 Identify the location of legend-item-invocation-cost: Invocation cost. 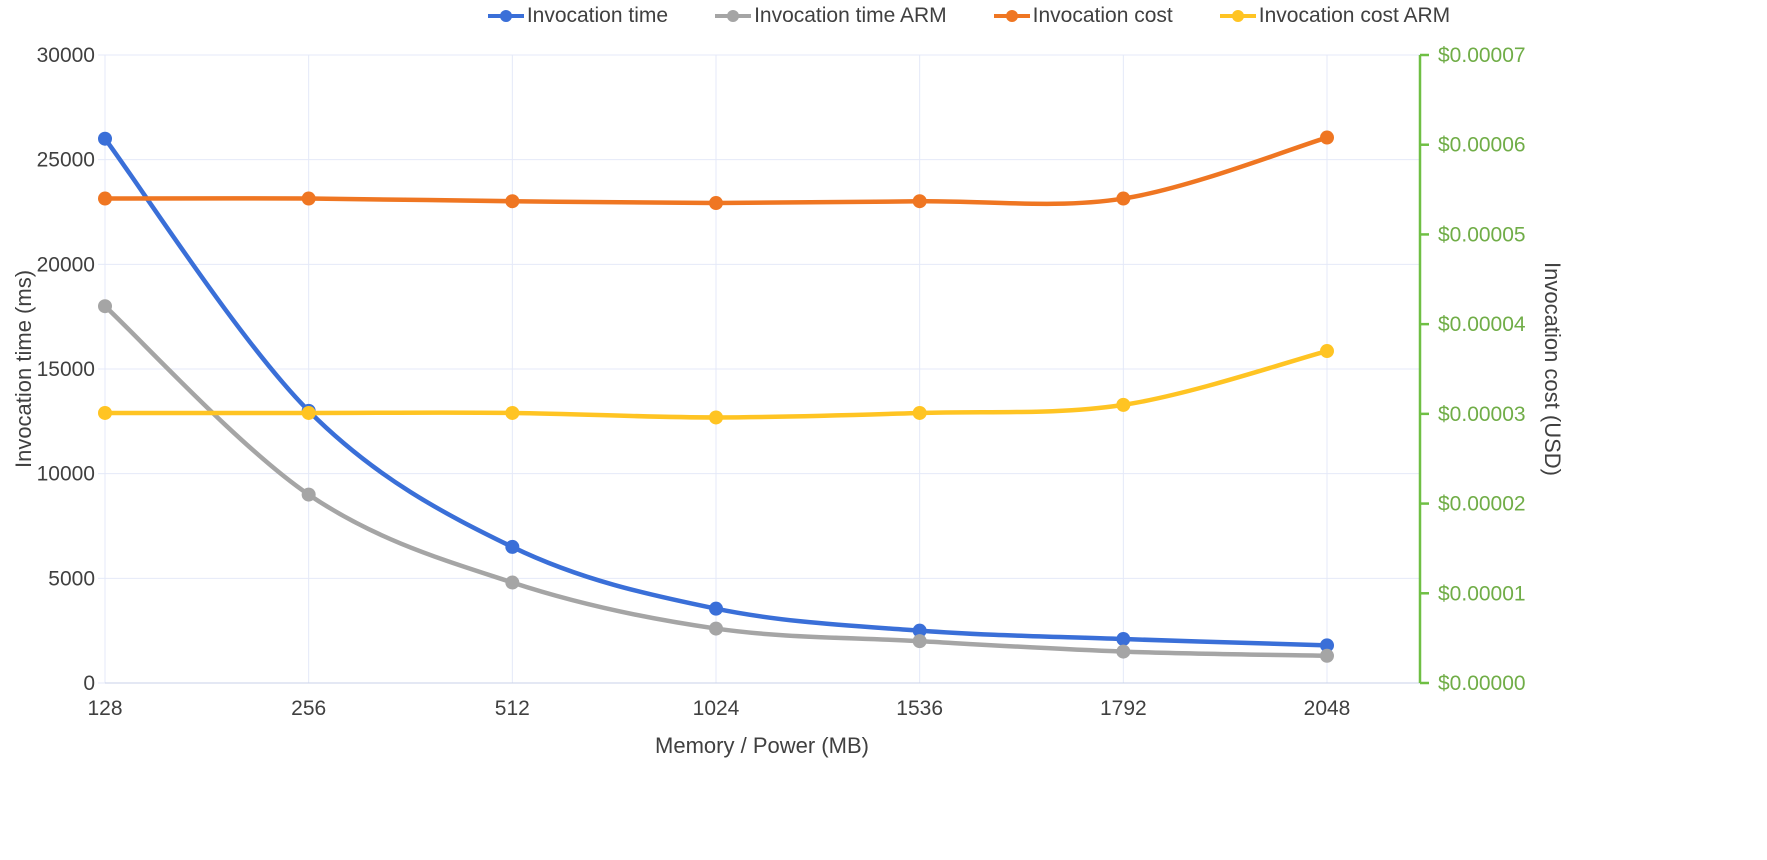
(1083, 16).